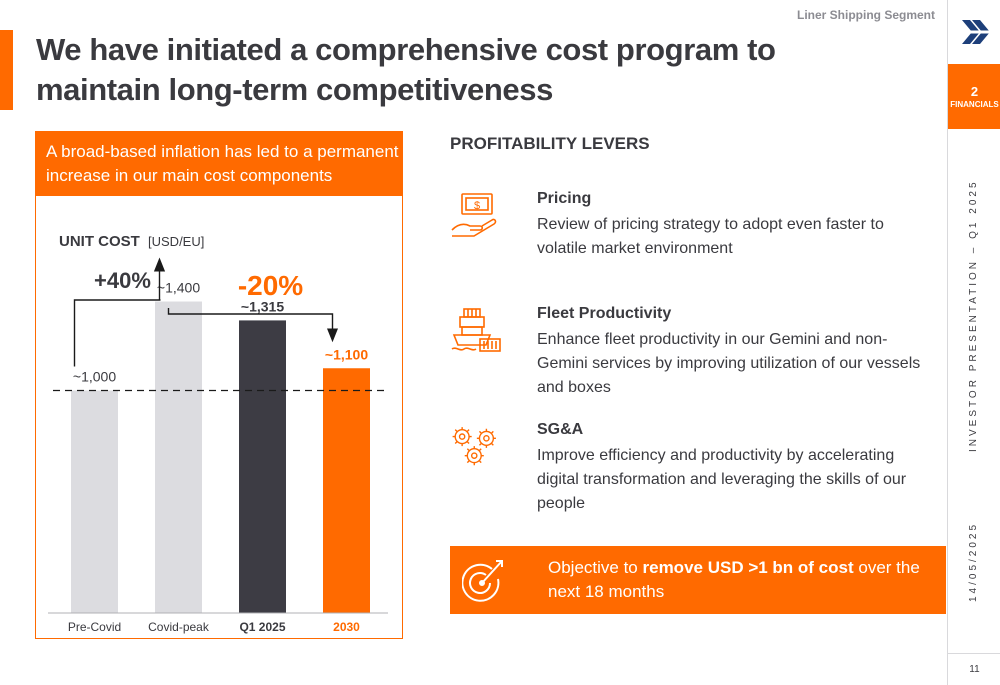 Image resolution: width=1000 pixels, height=685 pixels. What do you see at coordinates (604, 313) in the screenshot?
I see `lever-title: Fleet Productivity` at bounding box center [604, 313].